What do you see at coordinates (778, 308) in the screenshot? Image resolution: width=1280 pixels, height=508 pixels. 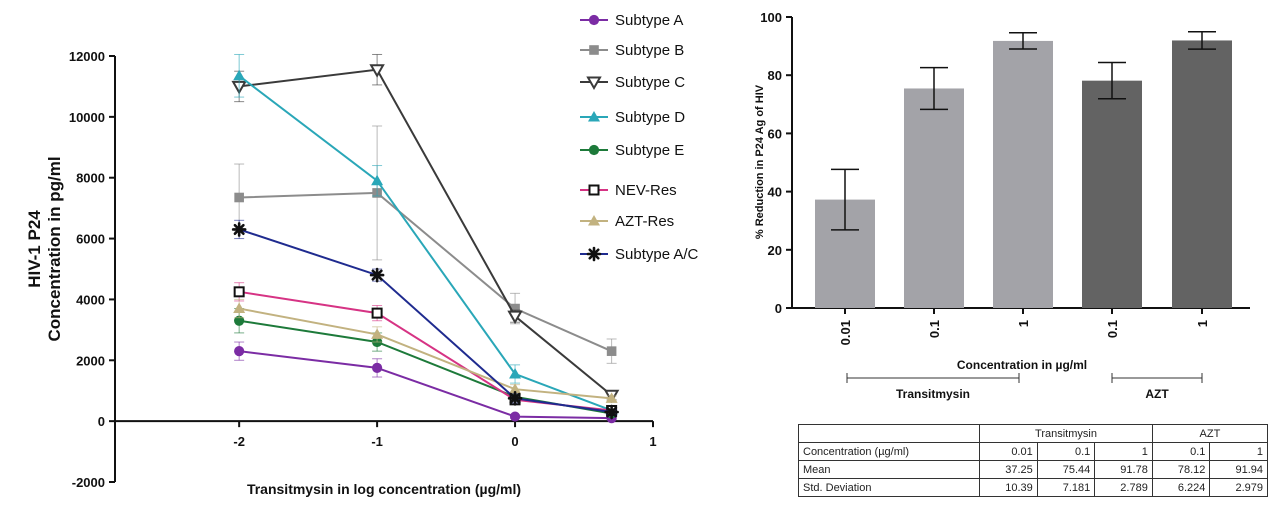 I see `bar-chart-y-tick-label: 0` at bounding box center [778, 308].